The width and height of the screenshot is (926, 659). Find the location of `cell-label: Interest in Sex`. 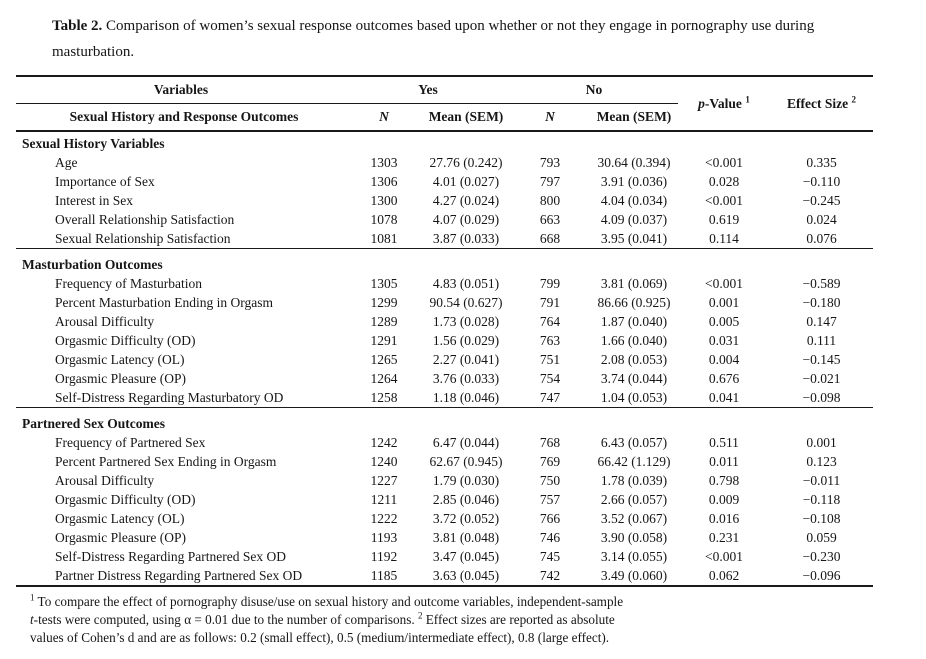

cell-label: Interest in Sex is located at coordinates (94, 200).